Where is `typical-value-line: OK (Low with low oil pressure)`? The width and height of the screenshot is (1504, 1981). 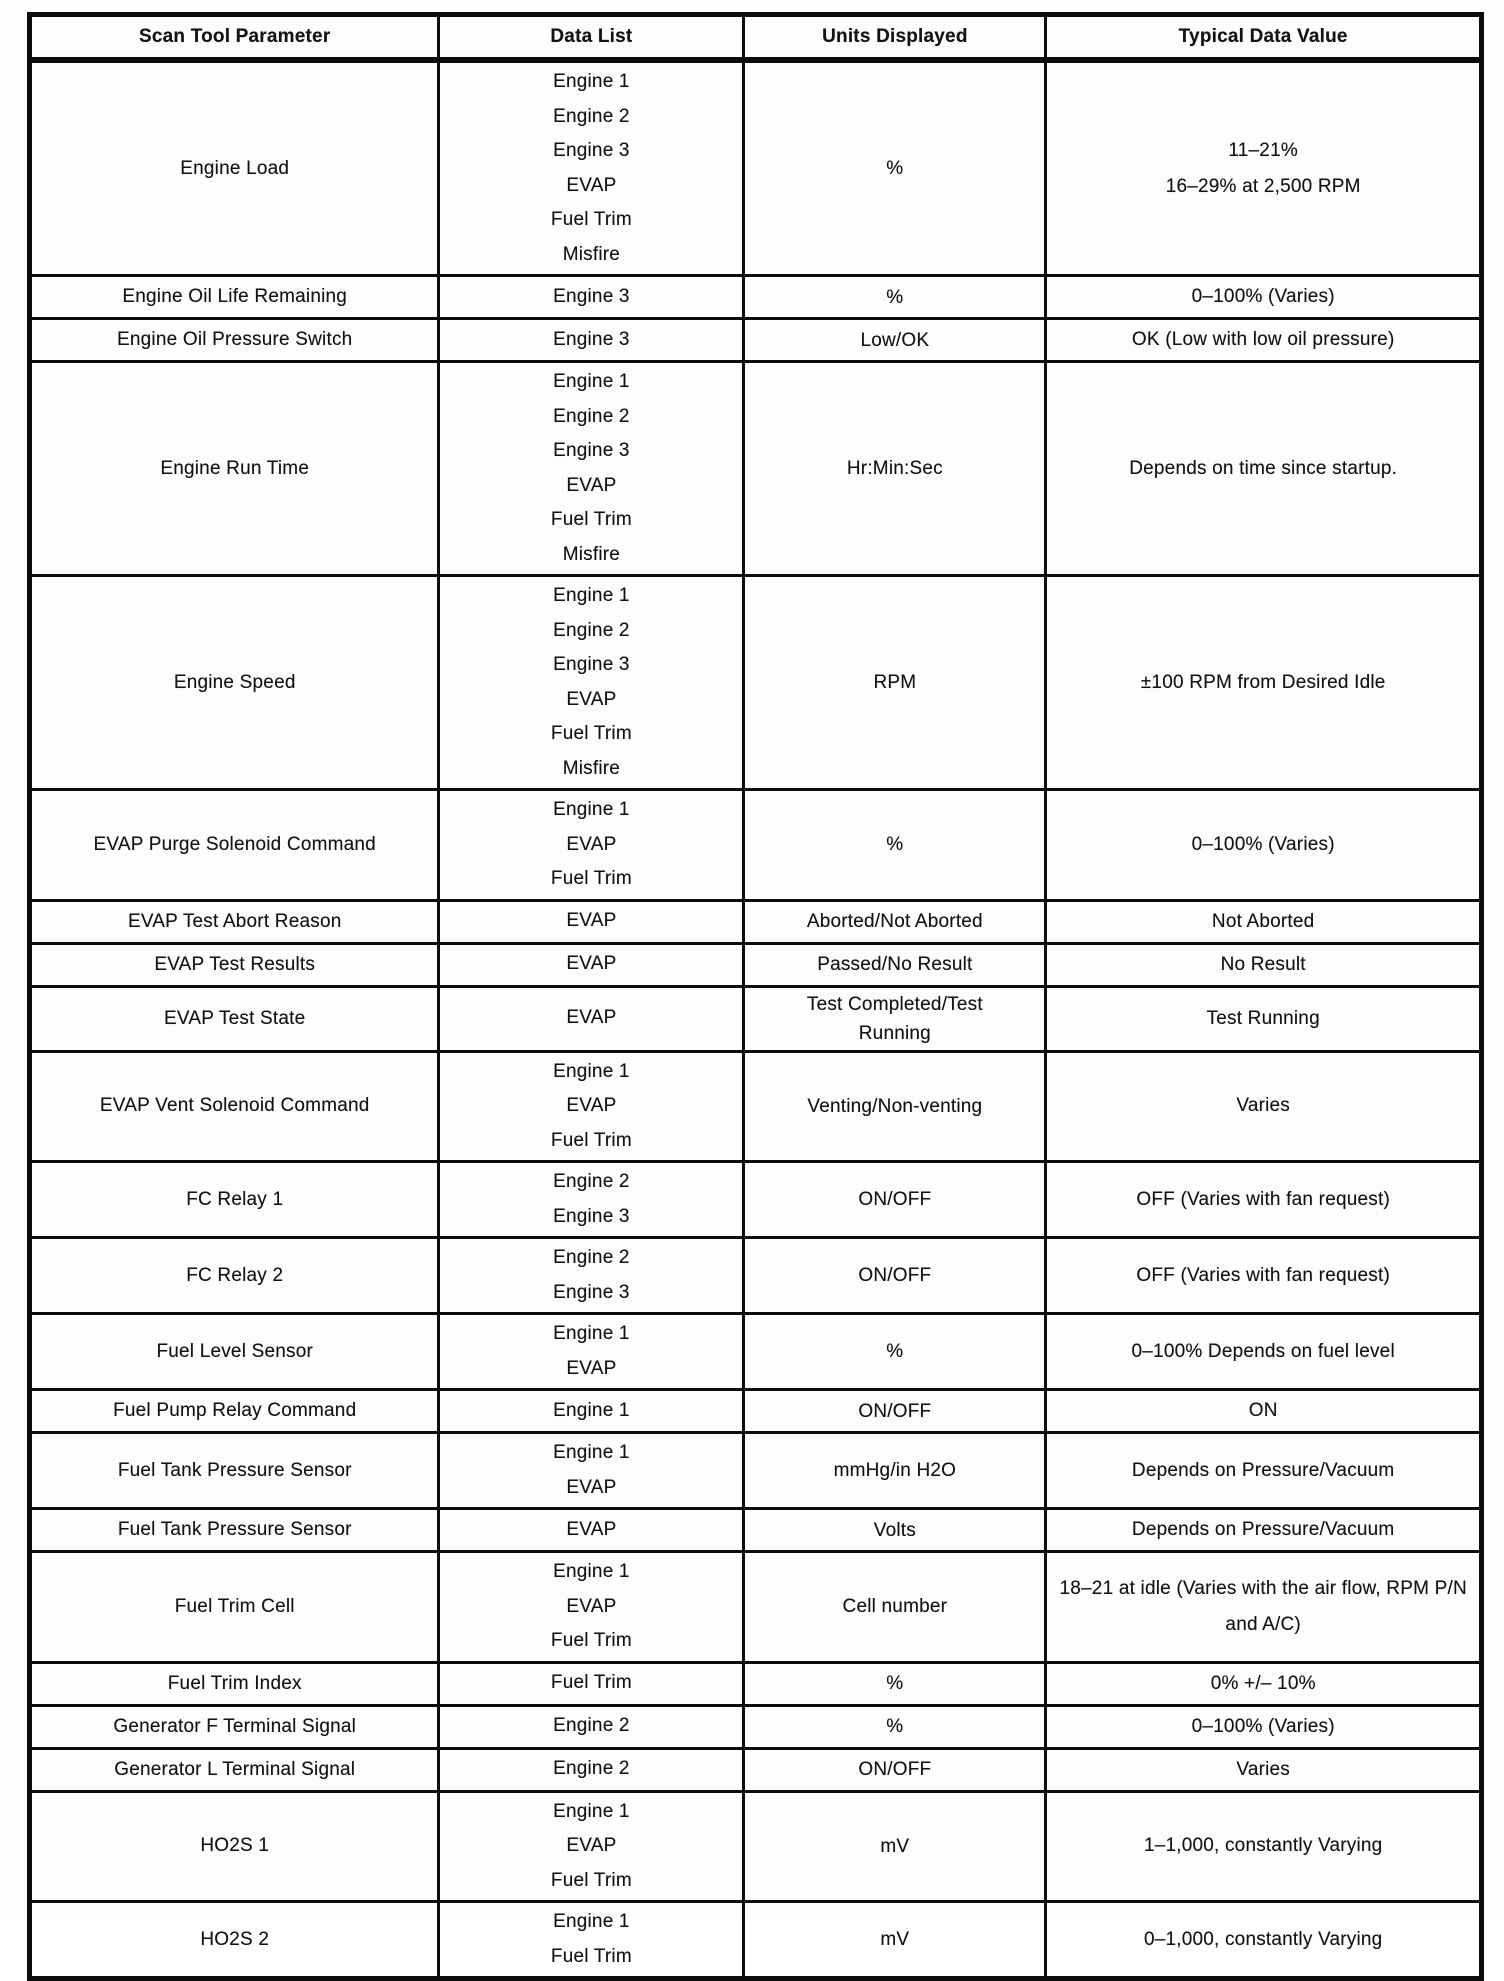
typical-value-line: OK (Low with low oil pressure) is located at coordinates (1263, 339).